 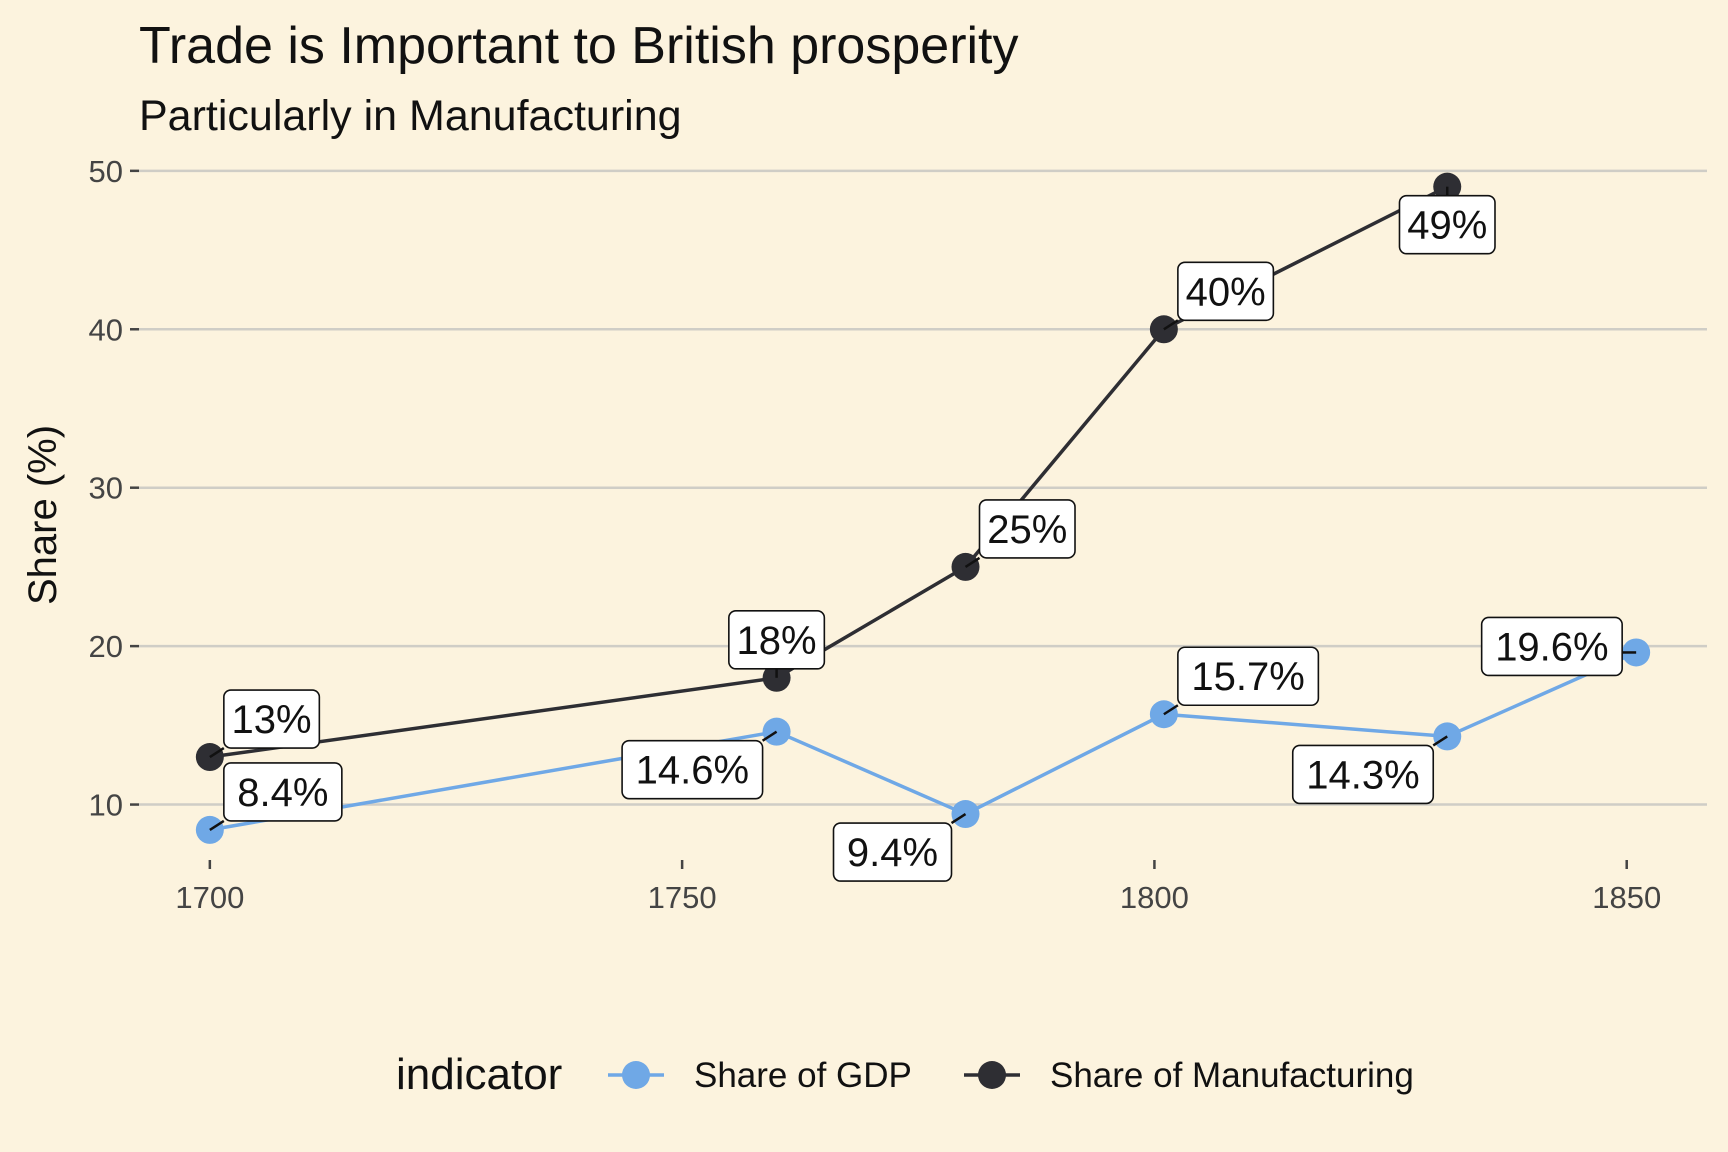 What do you see at coordinates (579, 46) in the screenshot?
I see `chart-title: Trade is Important to British prosperity` at bounding box center [579, 46].